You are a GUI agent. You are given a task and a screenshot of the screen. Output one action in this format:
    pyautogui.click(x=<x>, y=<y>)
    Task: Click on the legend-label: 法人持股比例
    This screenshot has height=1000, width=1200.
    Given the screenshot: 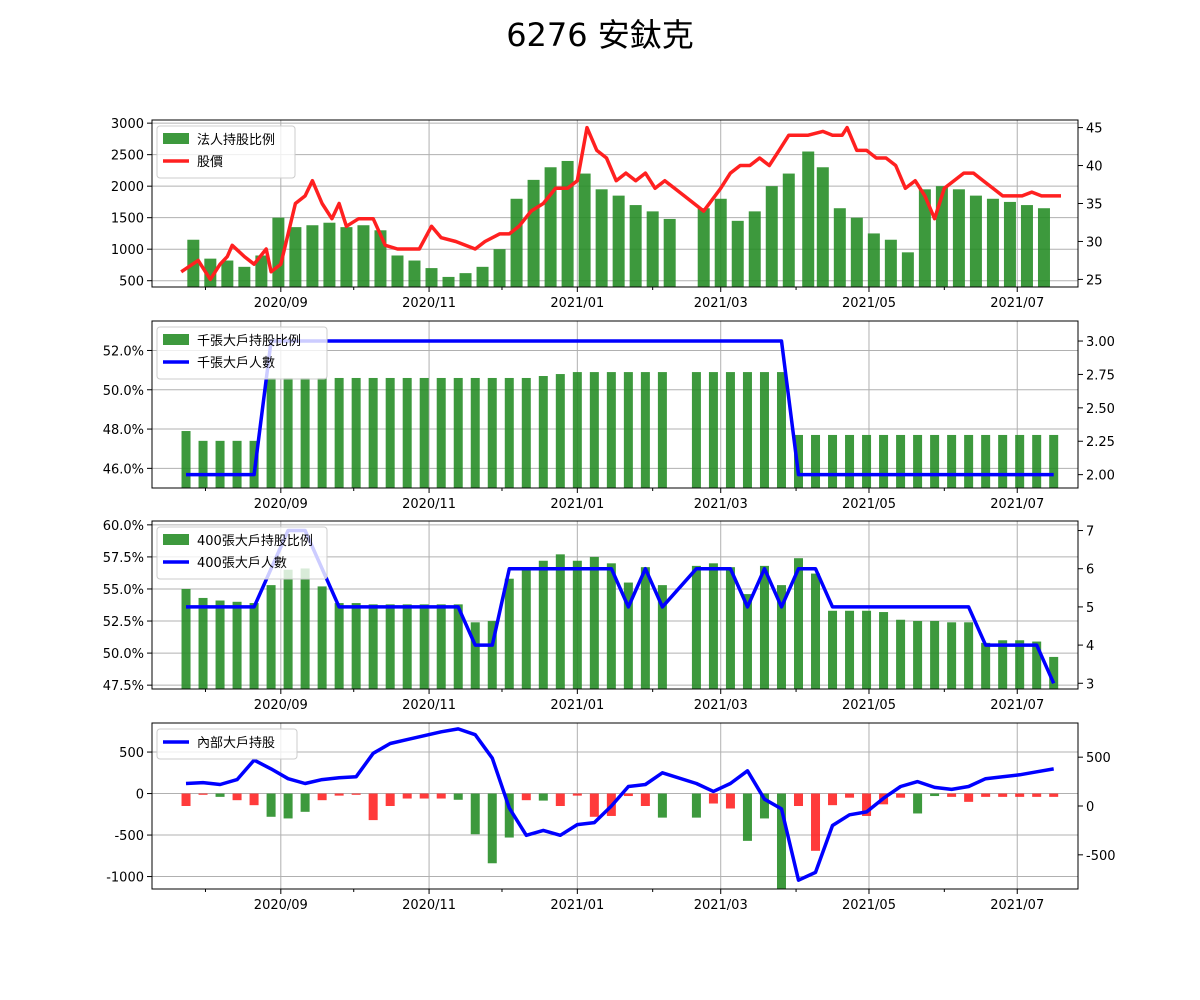 What is the action you would take?
    pyautogui.click(x=236, y=140)
    